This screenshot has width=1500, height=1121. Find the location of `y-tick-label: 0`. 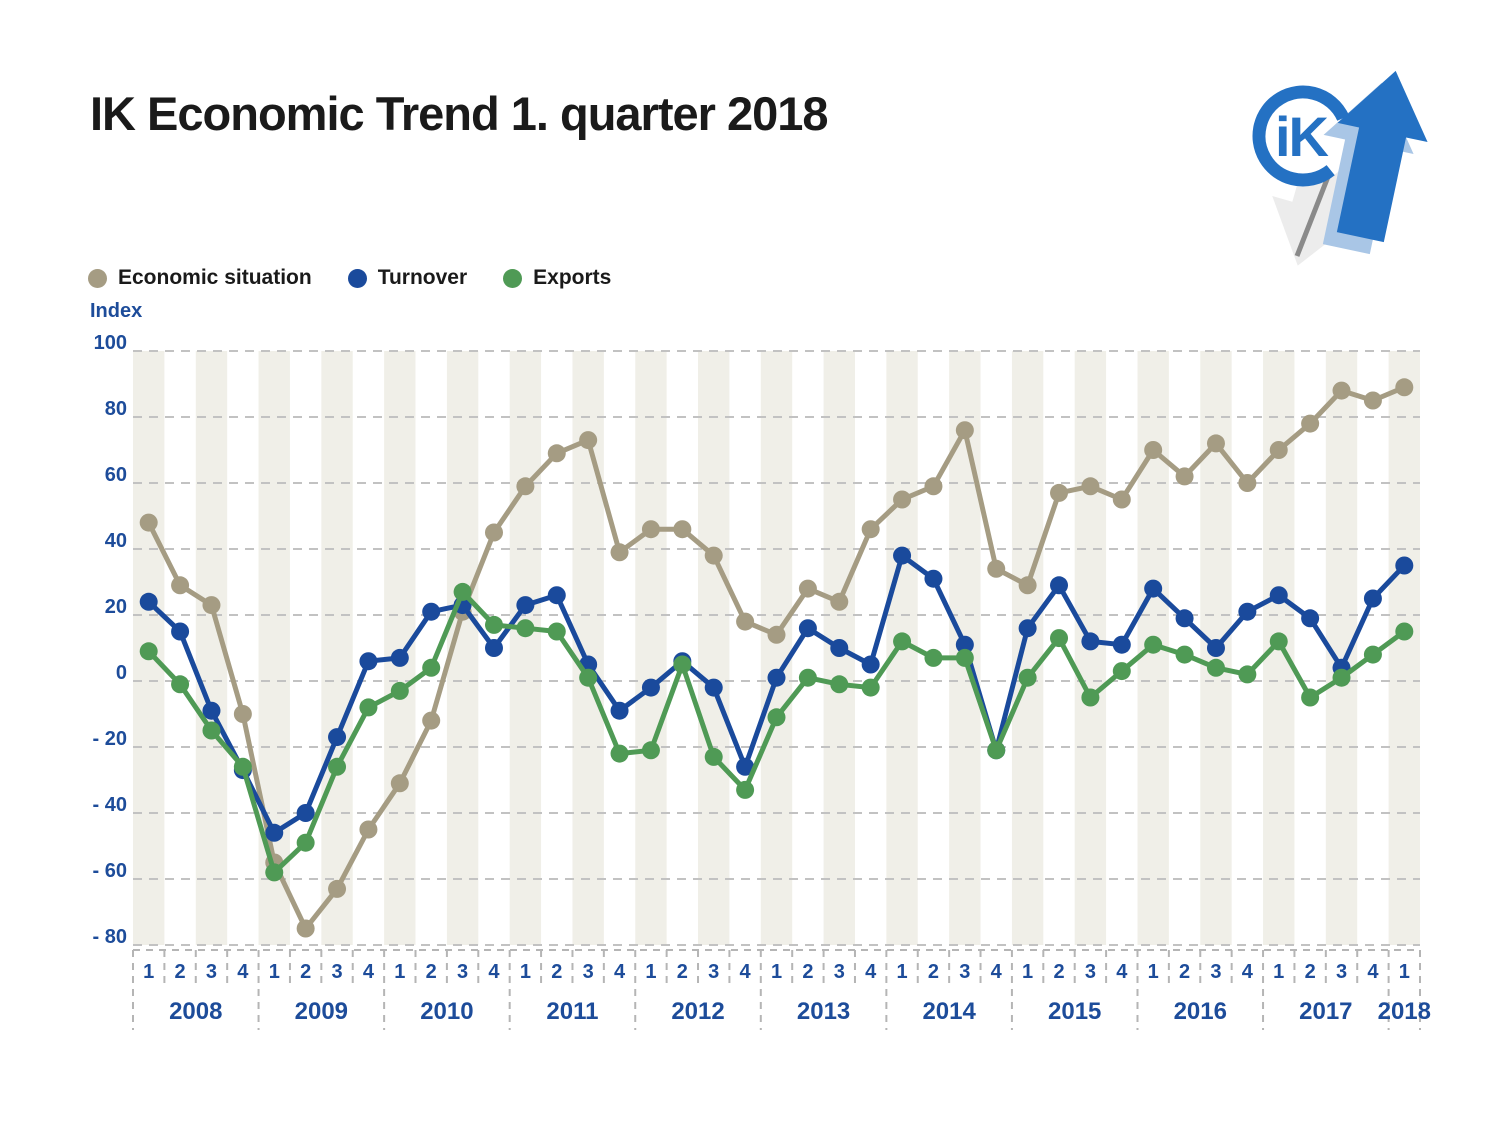

y-tick-label: 0 is located at coordinates (121, 673).